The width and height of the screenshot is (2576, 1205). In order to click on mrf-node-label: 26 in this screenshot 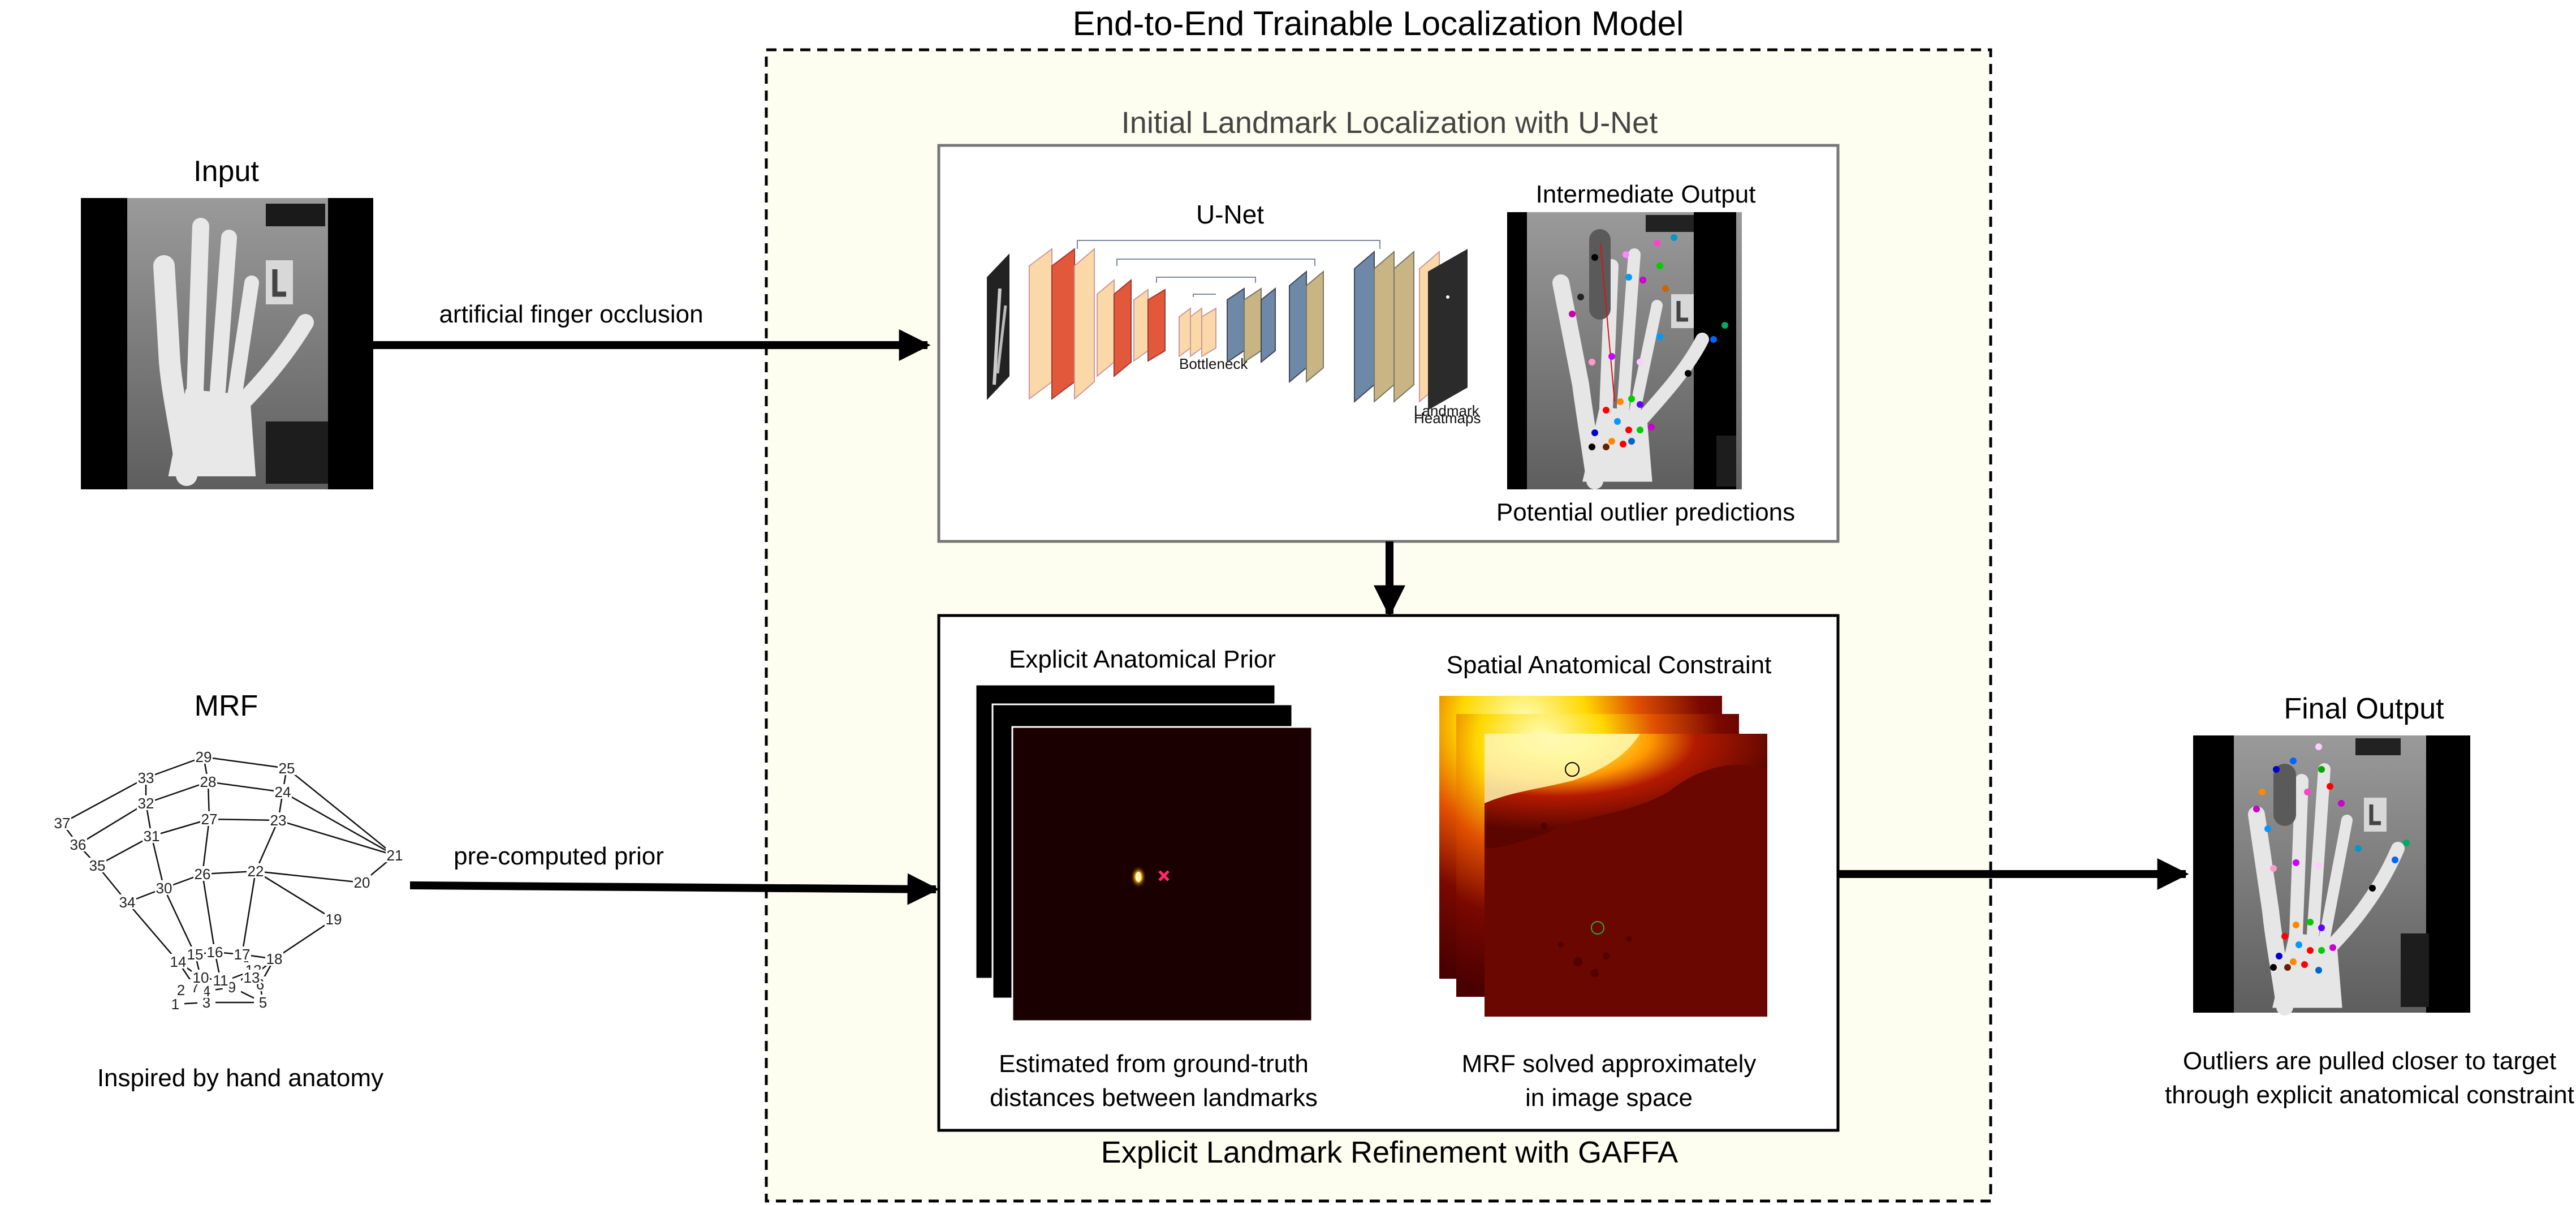, I will do `click(203, 874)`.